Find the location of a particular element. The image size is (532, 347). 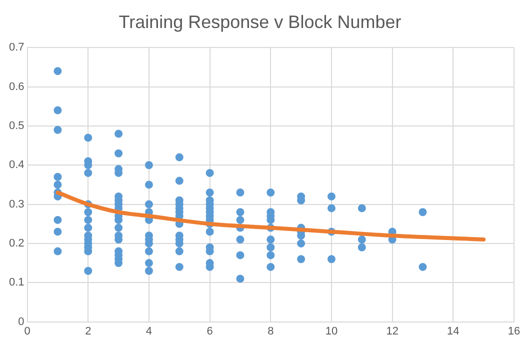

y-tick-label: 0.2 is located at coordinates (16, 243).